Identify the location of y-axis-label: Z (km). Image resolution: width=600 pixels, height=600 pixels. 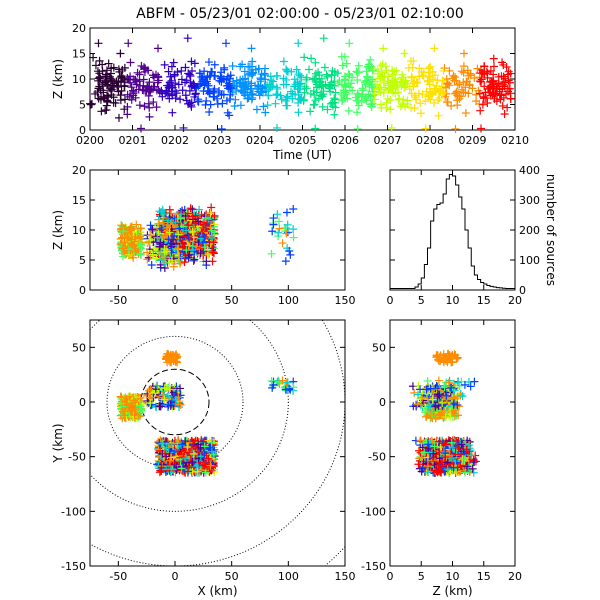
(58, 79).